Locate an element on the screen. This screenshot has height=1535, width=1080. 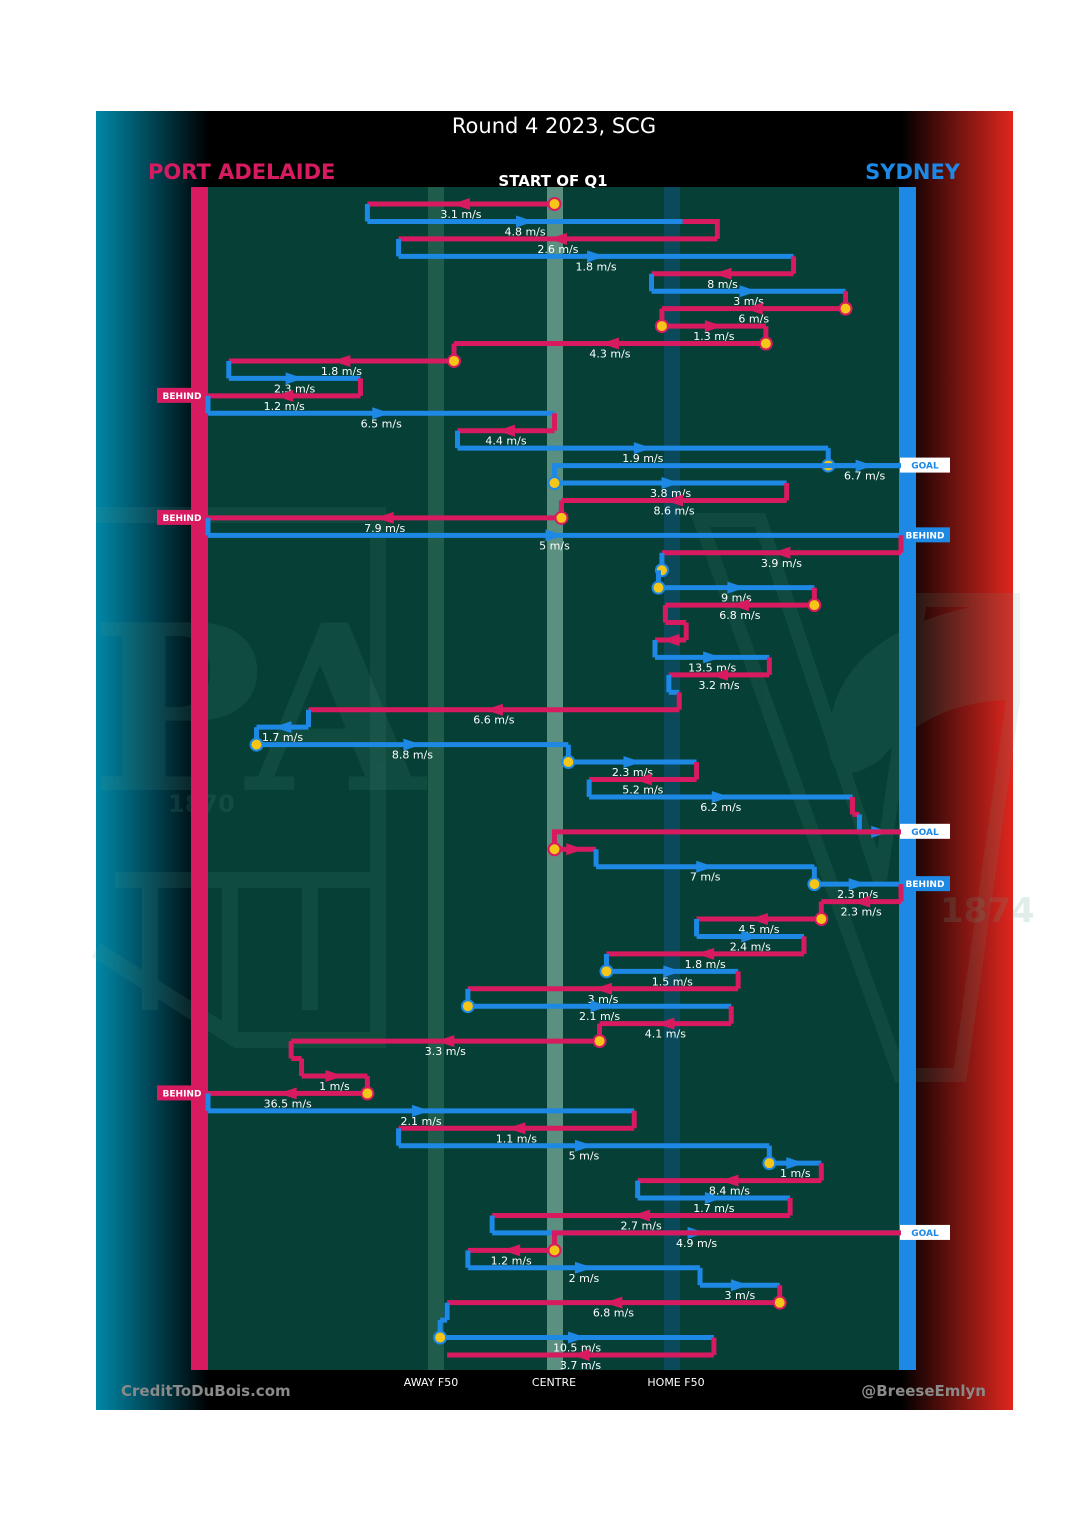
chain-speed-label: 1.8 m/s is located at coordinates (596, 266).